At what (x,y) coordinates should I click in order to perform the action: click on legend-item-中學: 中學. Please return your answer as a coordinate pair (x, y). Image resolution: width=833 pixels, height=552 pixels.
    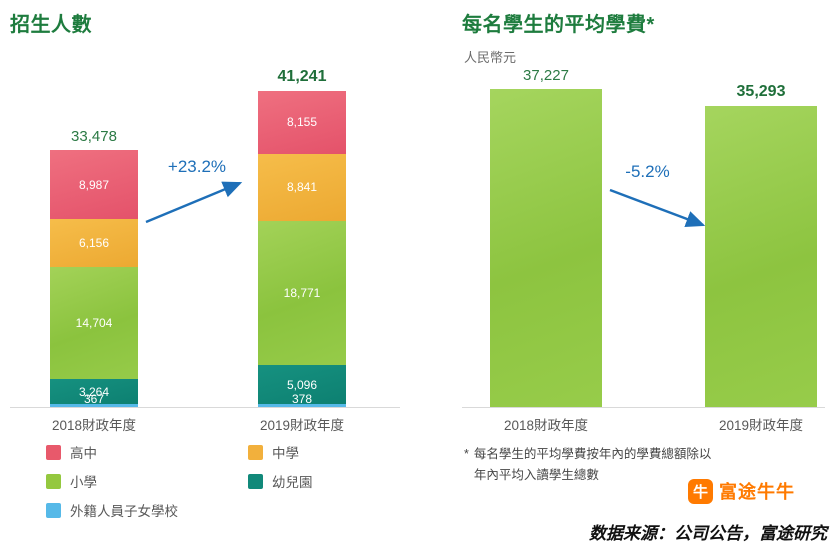
    Looking at the image, I should click on (280, 452).